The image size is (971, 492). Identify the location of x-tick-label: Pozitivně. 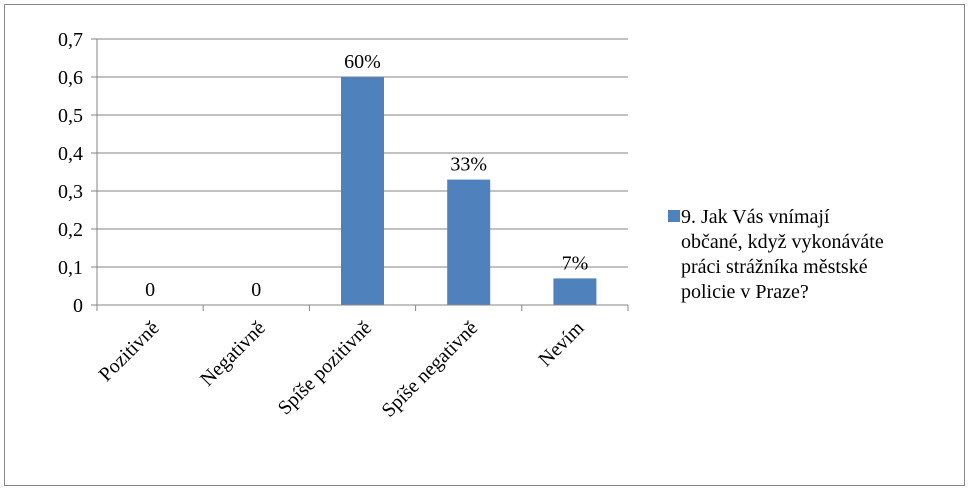
(129, 351).